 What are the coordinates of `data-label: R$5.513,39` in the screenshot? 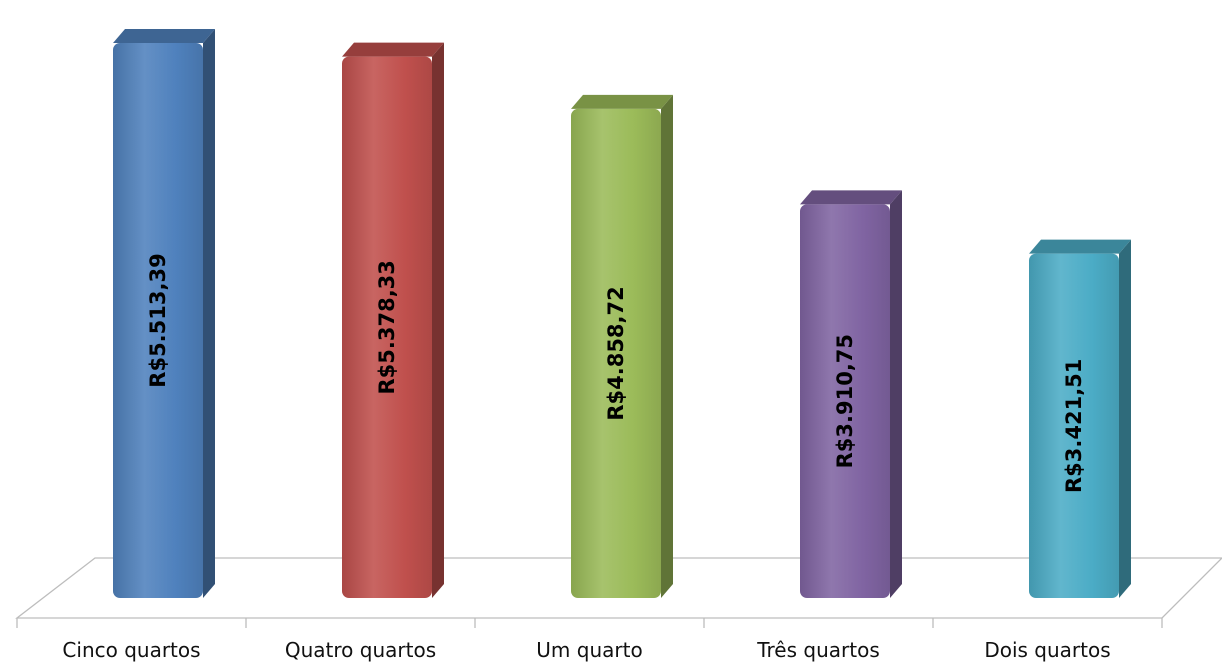 It's located at (158, 320).